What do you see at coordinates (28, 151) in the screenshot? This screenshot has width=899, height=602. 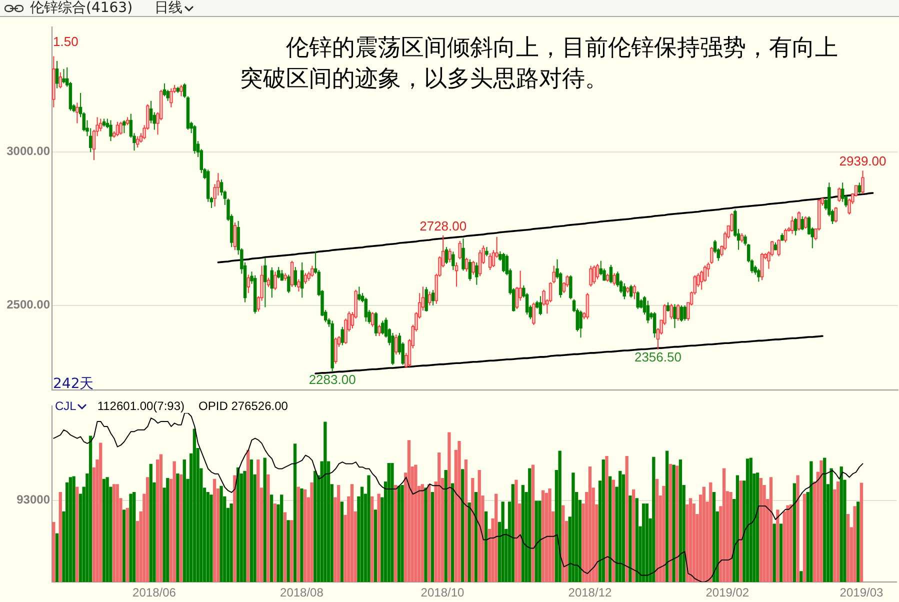 I see `y-tick-label: 3000.00` at bounding box center [28, 151].